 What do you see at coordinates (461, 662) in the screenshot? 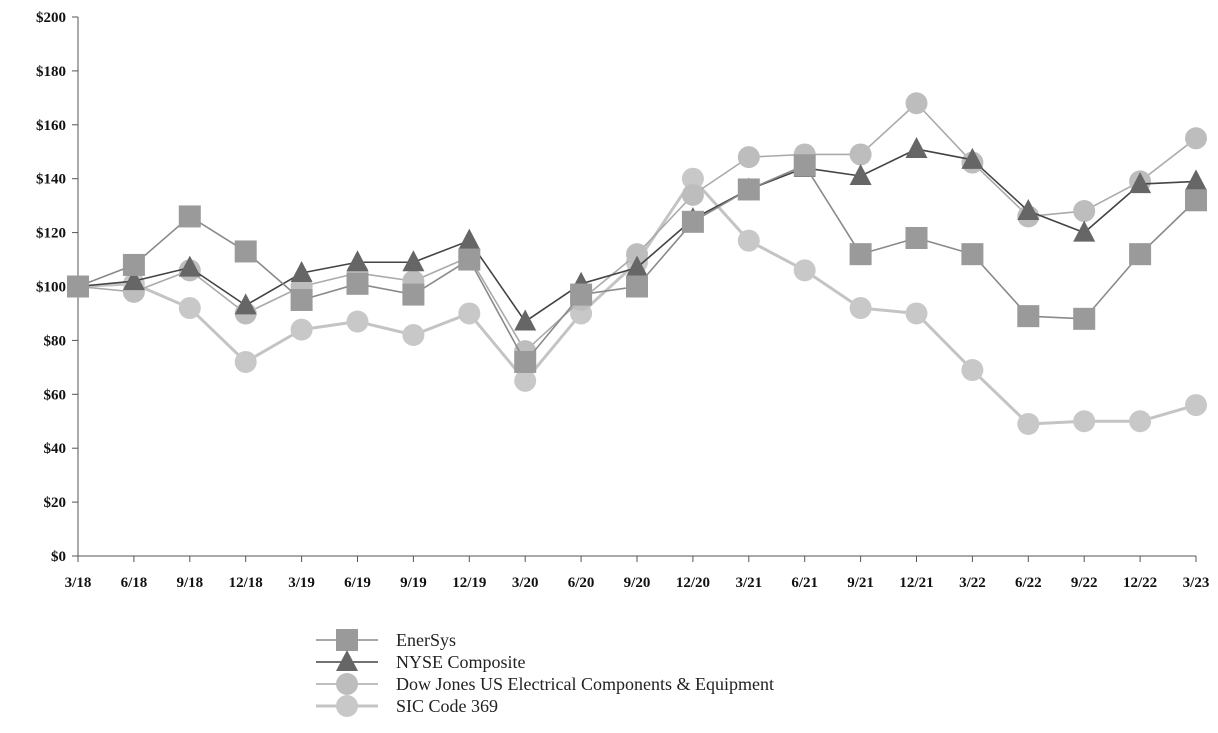
I see `legend-label: NYSE Composite` at bounding box center [461, 662].